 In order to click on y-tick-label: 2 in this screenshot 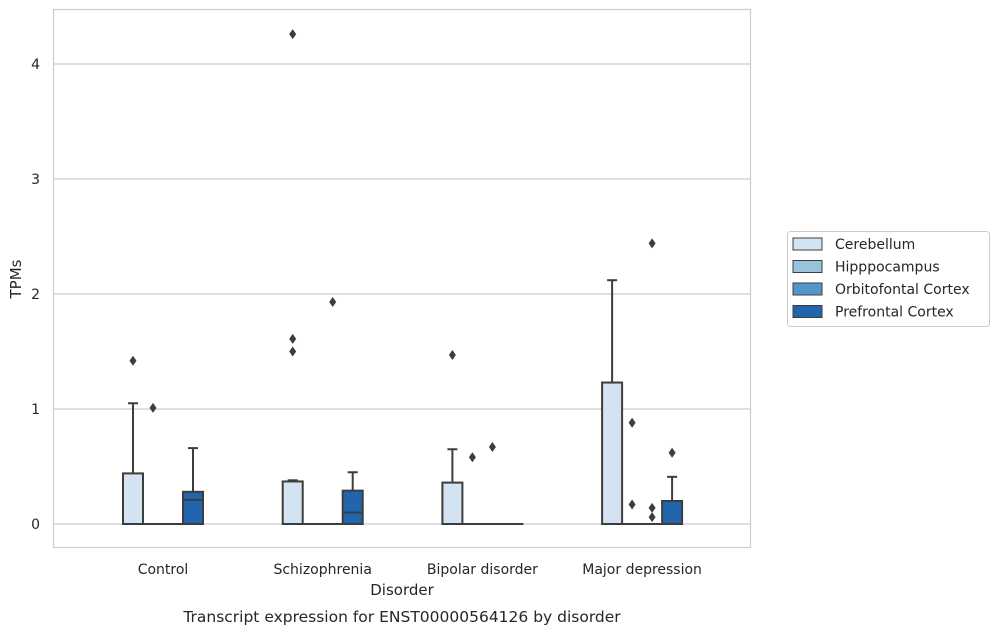, I will do `click(35, 295)`.